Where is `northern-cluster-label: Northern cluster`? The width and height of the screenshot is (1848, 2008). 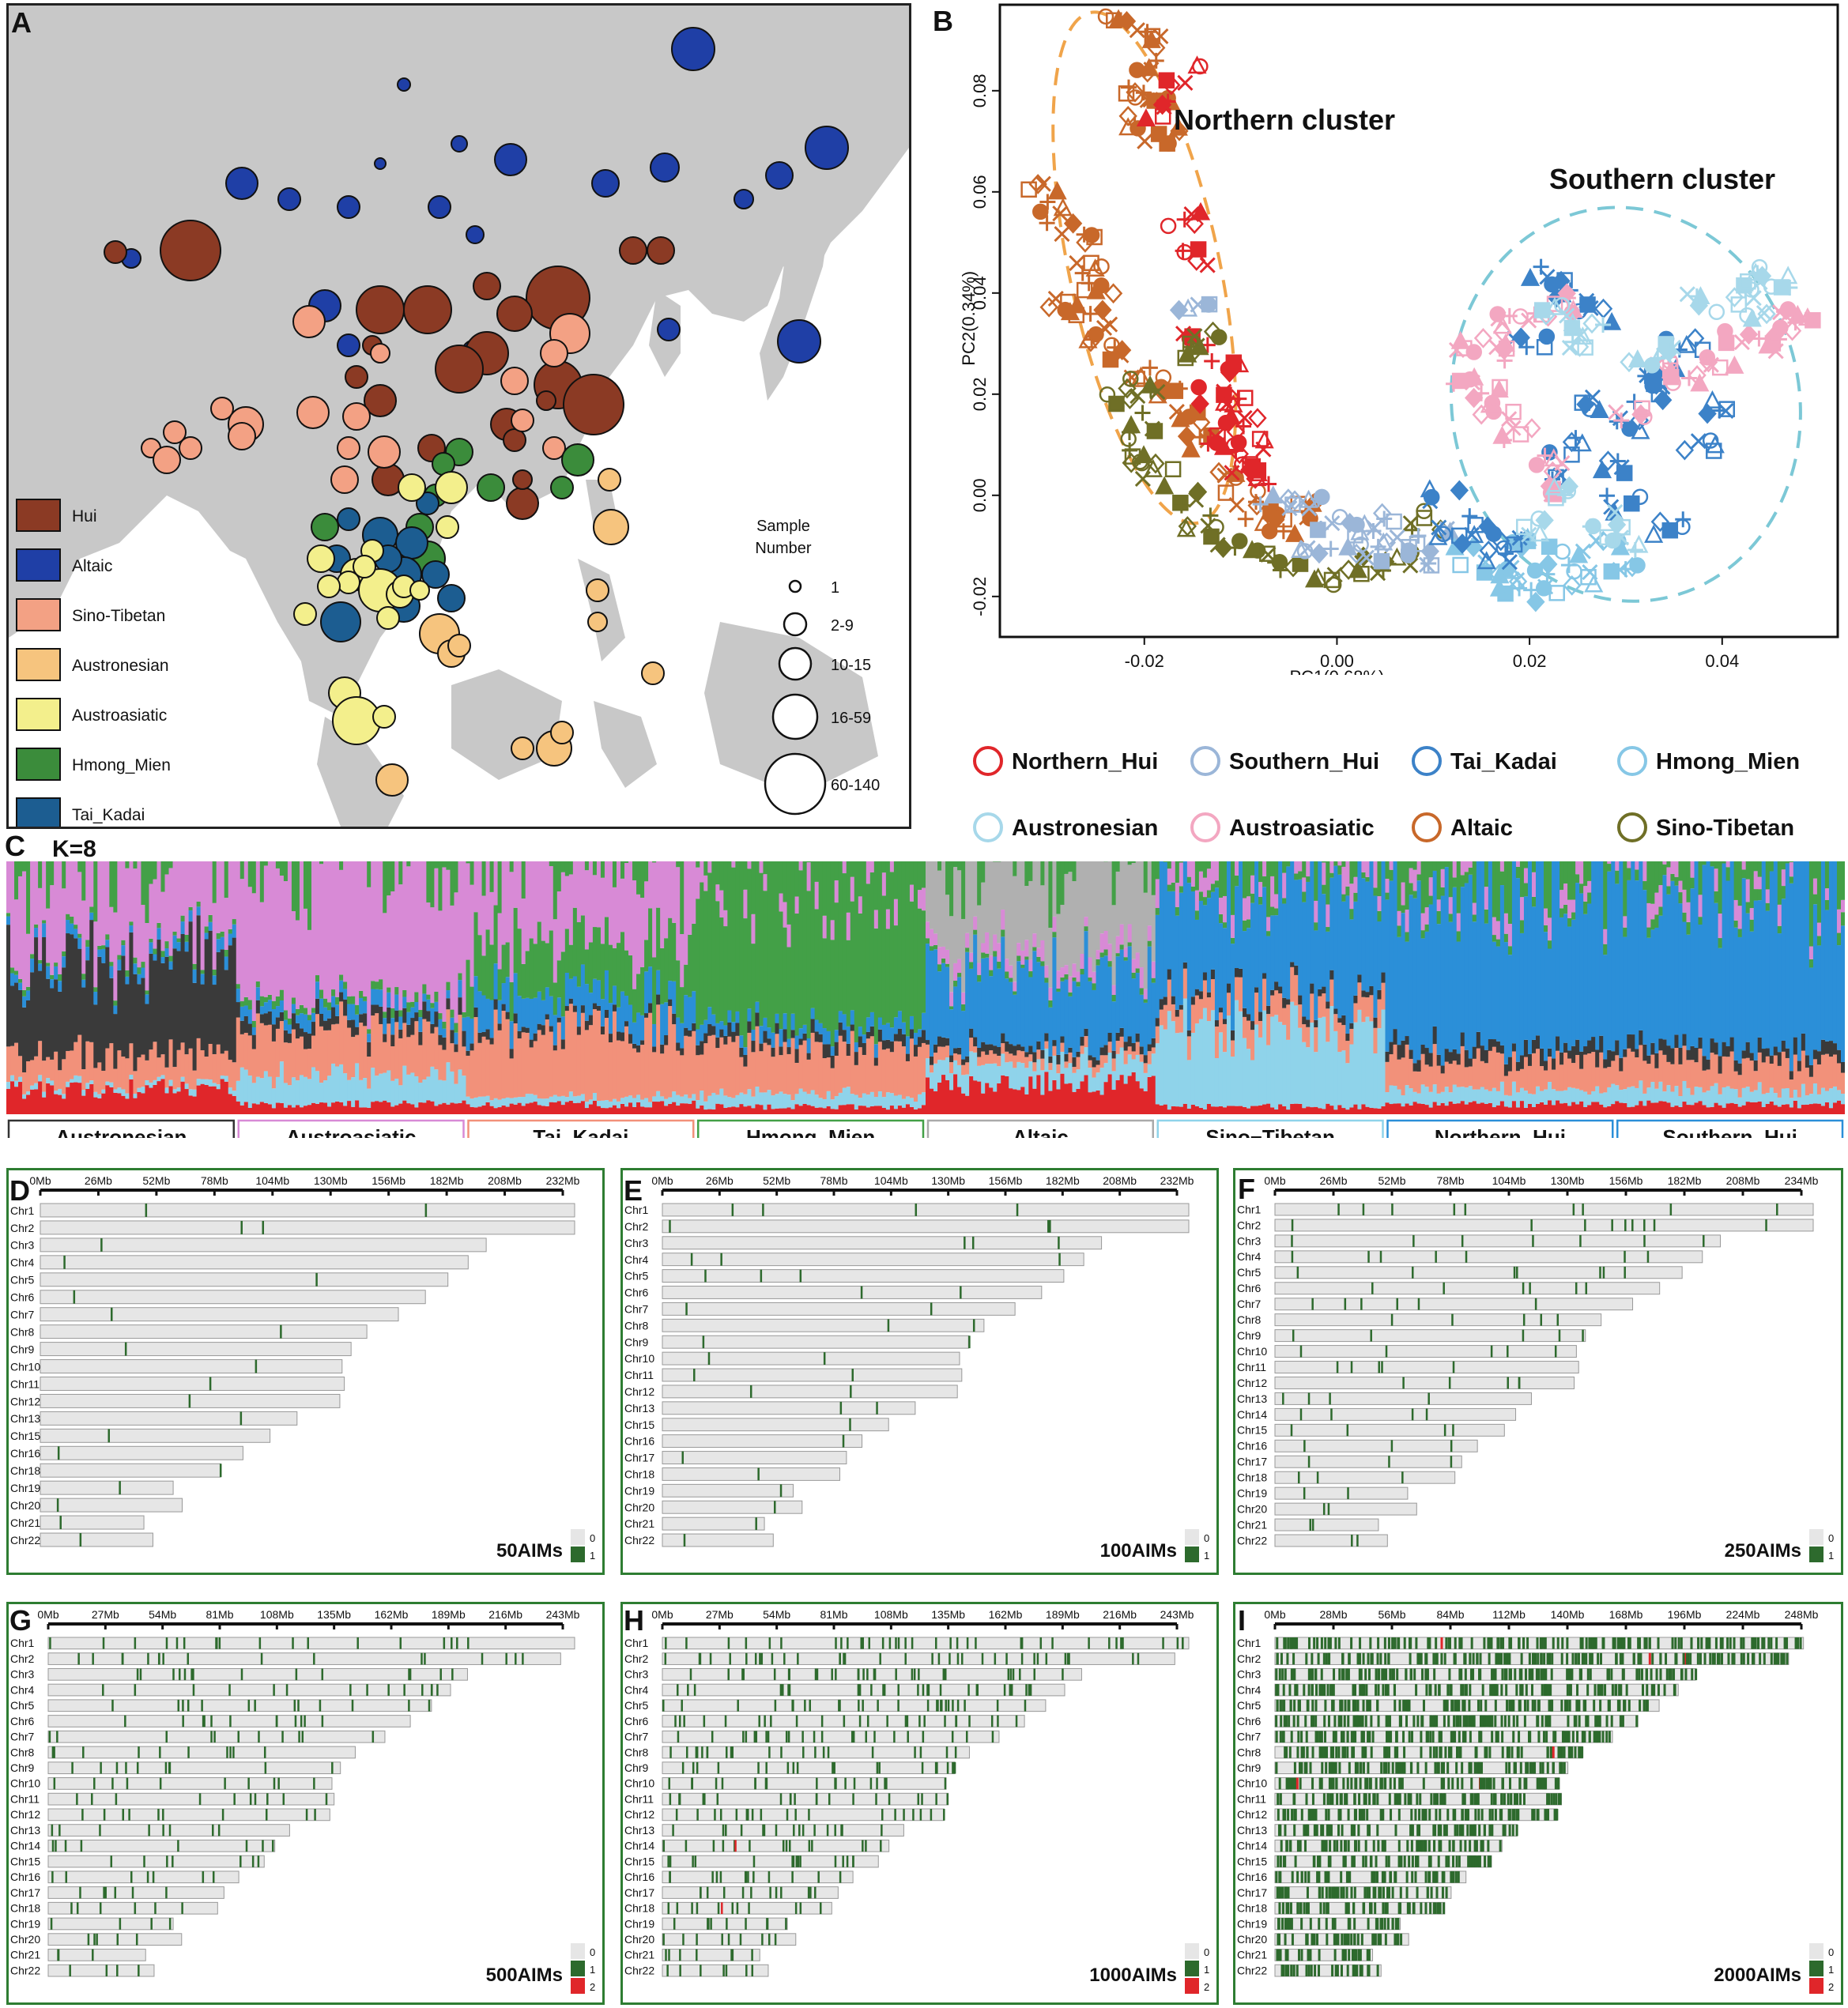
northern-cluster-label: Northern cluster is located at coordinates (1284, 120).